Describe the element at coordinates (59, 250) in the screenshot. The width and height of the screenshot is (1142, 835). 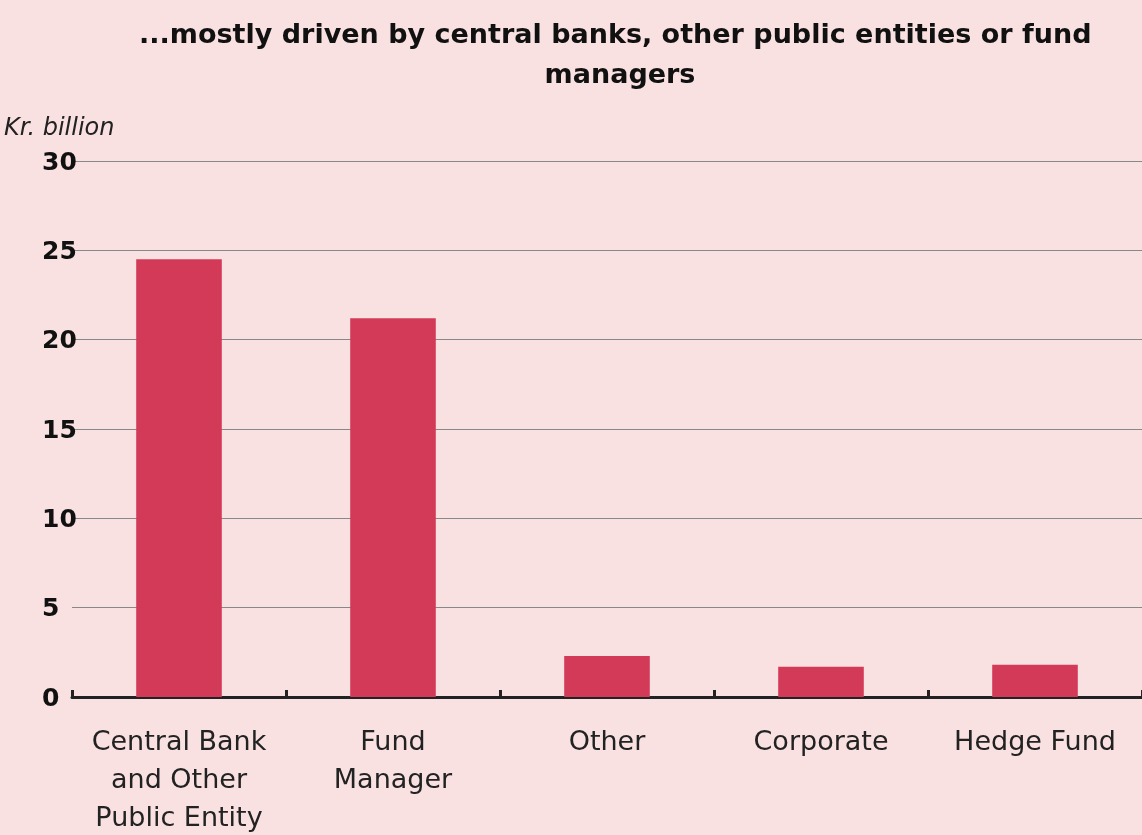
I see `y-tick-label: 25` at that location.